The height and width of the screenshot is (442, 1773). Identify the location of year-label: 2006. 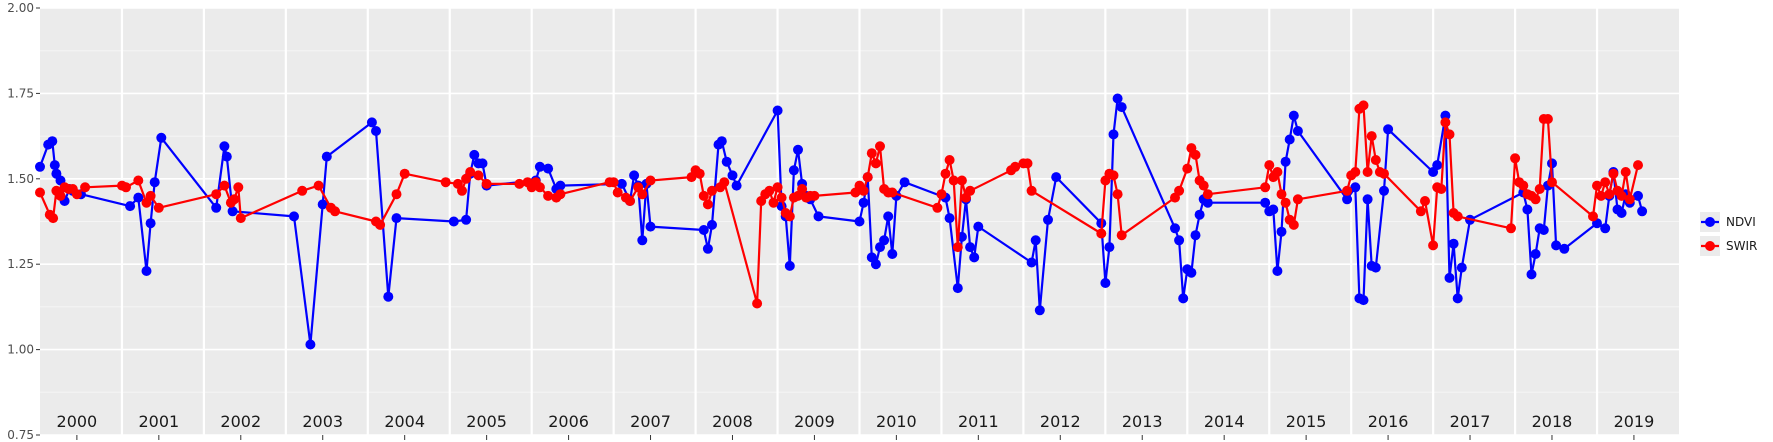
(568, 421).